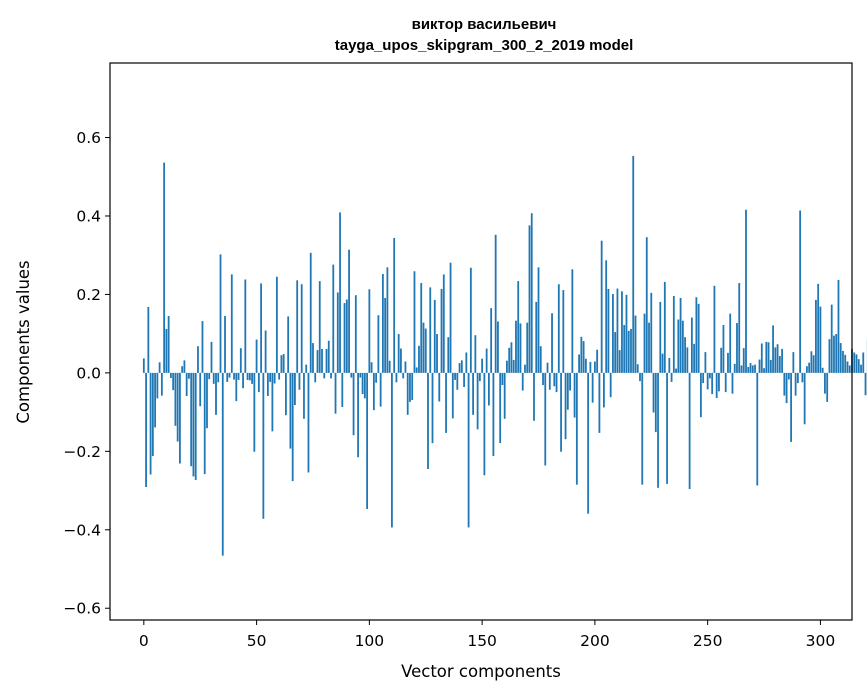 This screenshot has width=867, height=696. I want to click on x-tick-label-150: 150, so click(482, 641).